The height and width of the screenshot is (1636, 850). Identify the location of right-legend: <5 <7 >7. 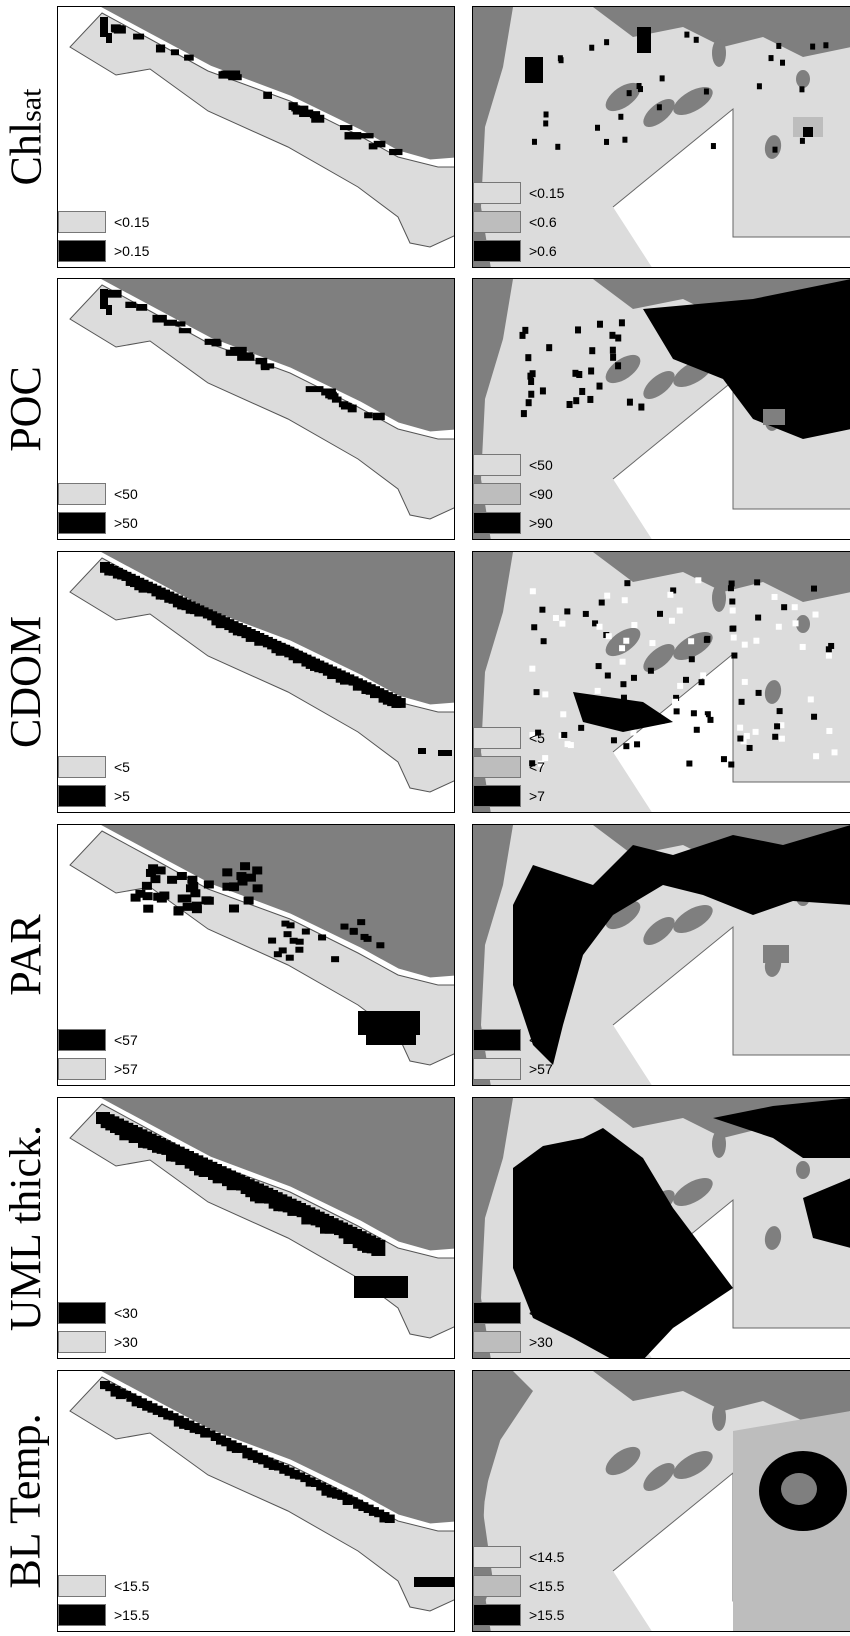
(533, 766).